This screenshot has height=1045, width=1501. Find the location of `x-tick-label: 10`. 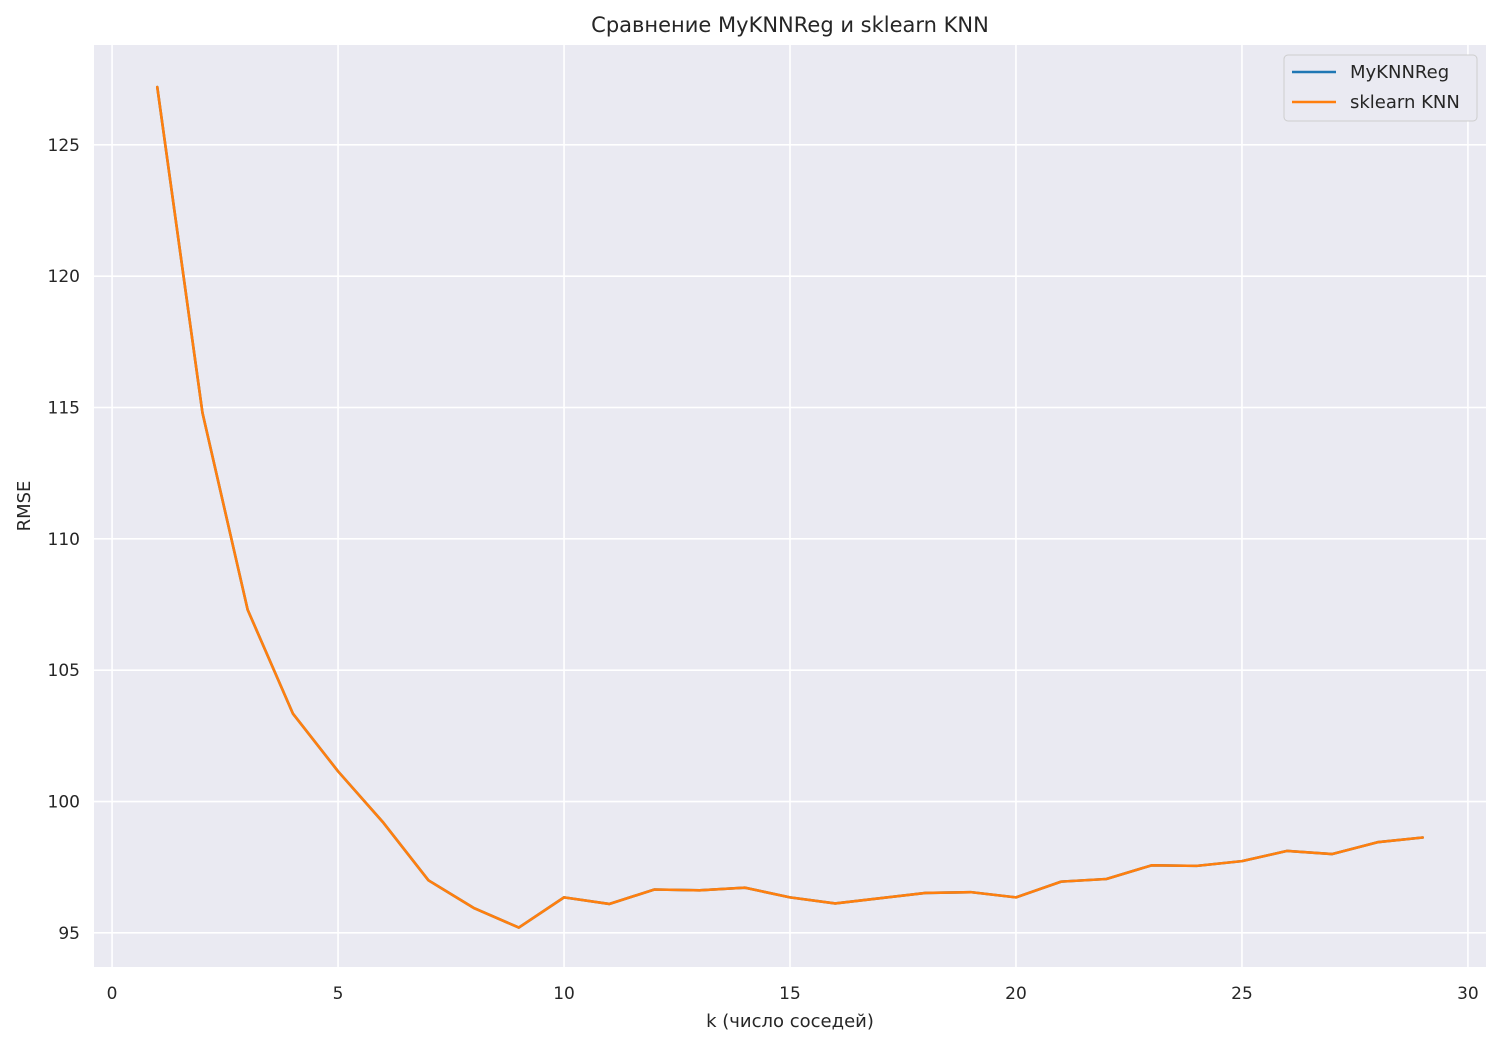

x-tick-label: 10 is located at coordinates (564, 994).